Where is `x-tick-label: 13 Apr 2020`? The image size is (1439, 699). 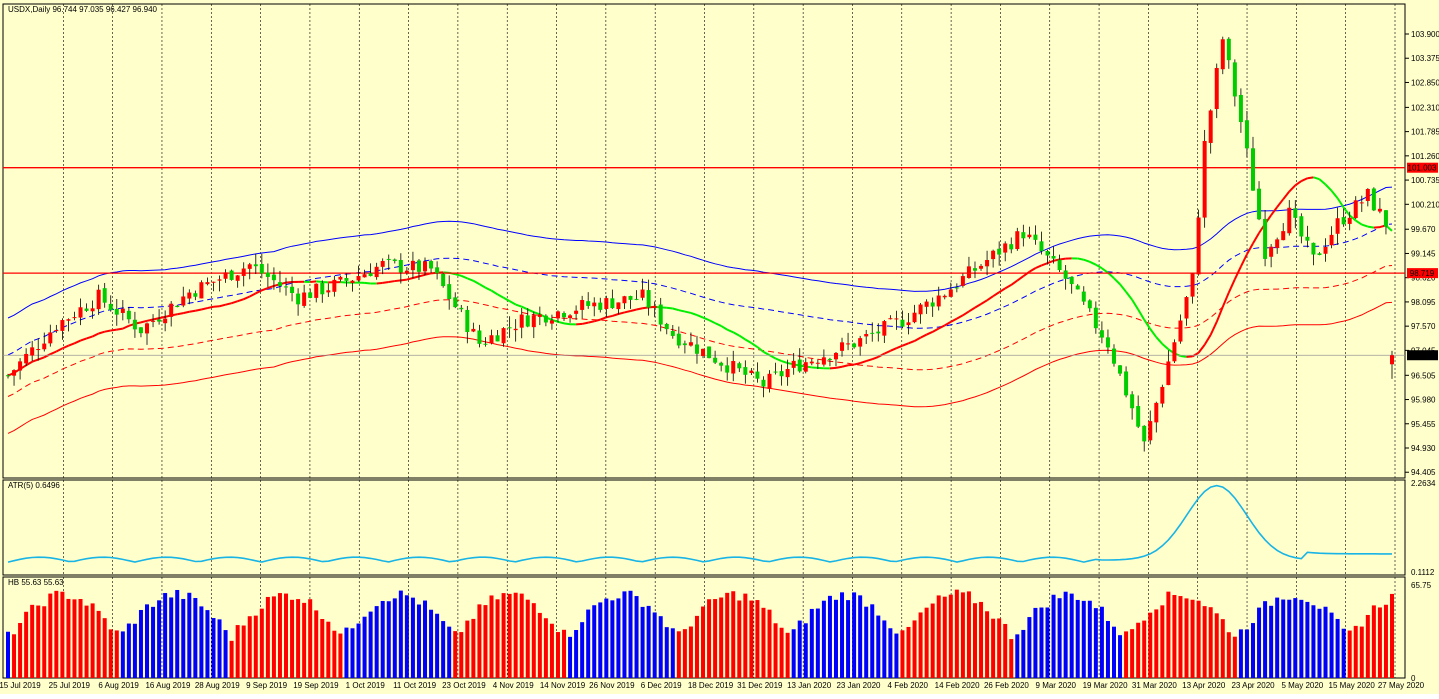 x-tick-label: 13 Apr 2020 is located at coordinates (1204, 685).